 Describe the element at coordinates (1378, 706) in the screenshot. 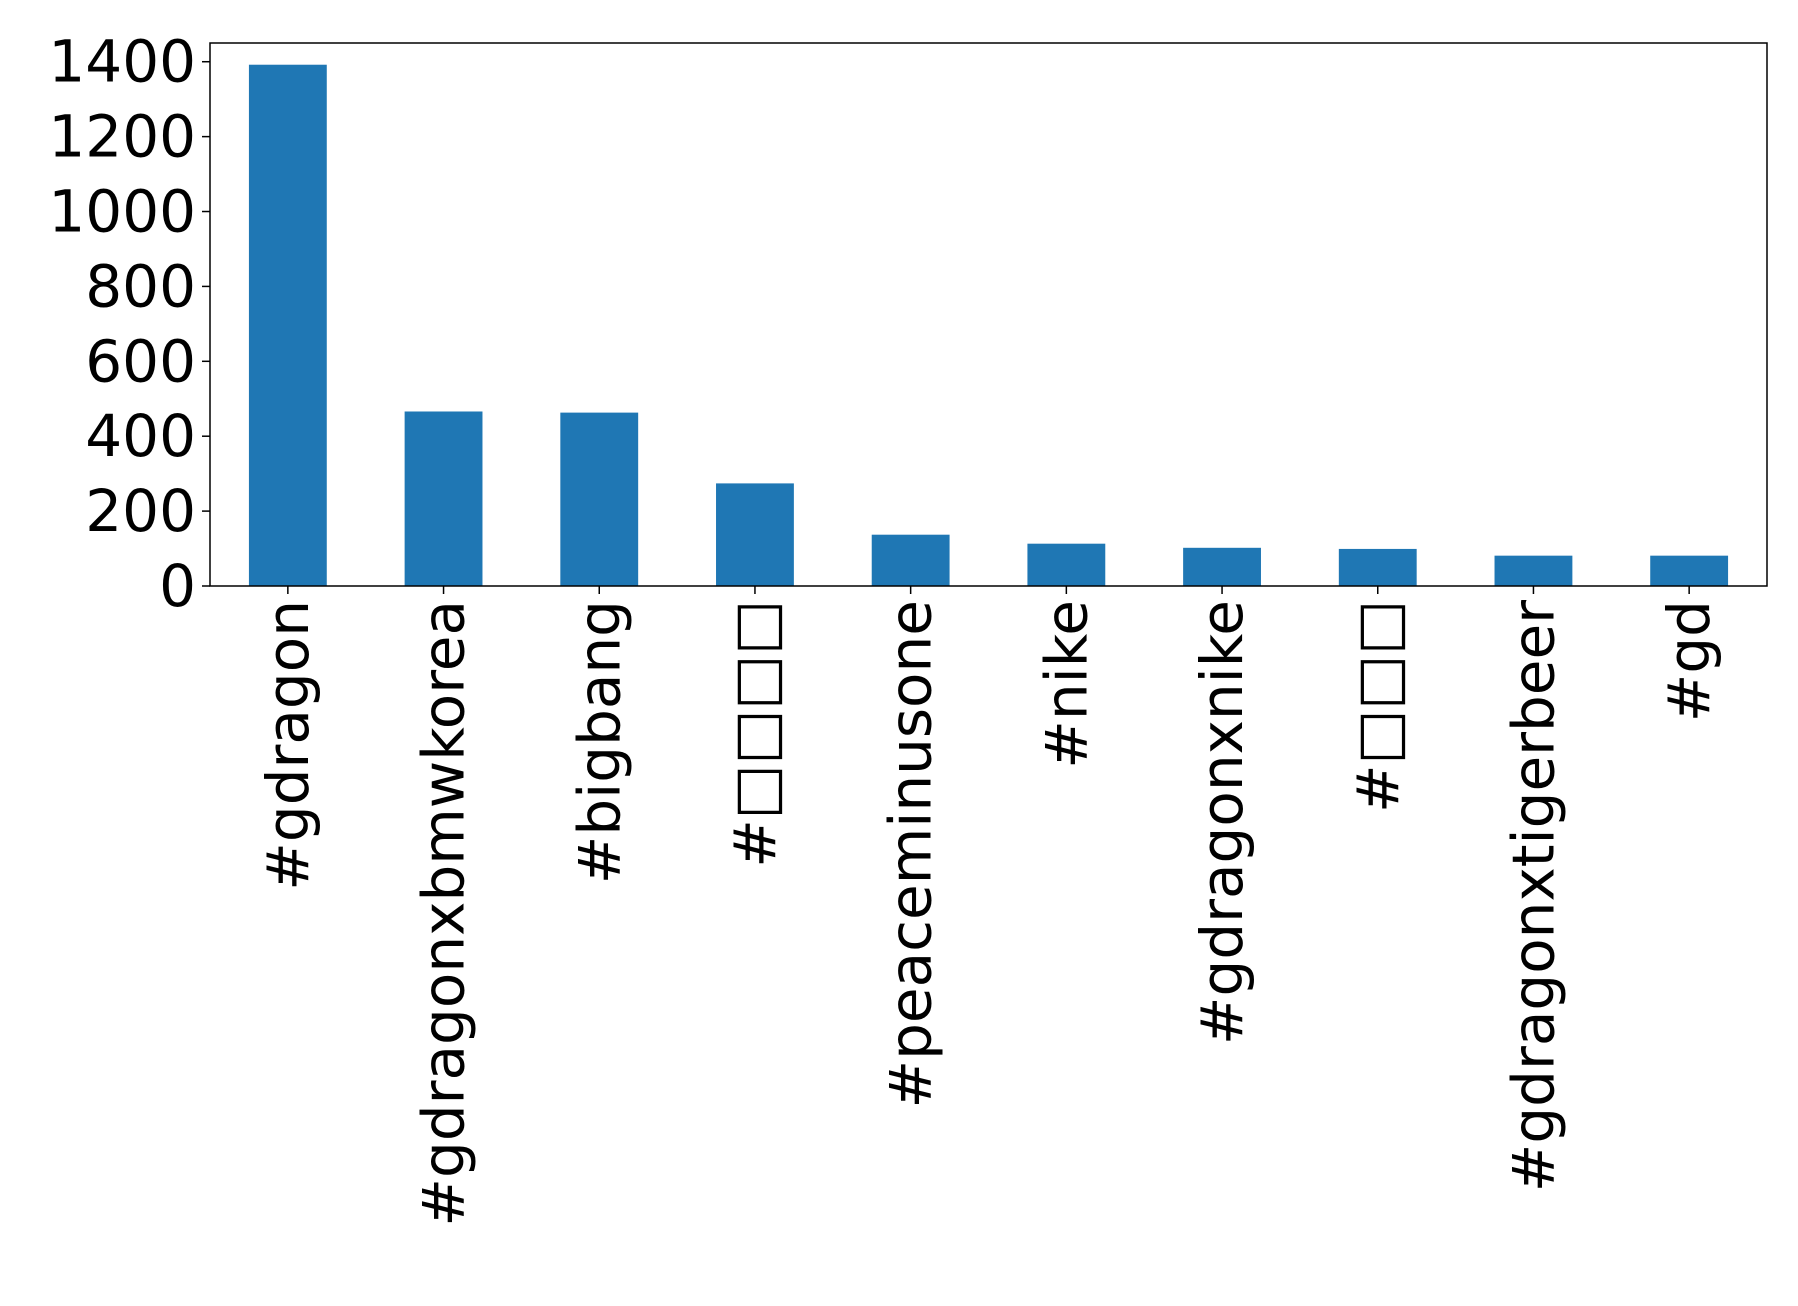

I see `x-tick-label: #□□□` at that location.